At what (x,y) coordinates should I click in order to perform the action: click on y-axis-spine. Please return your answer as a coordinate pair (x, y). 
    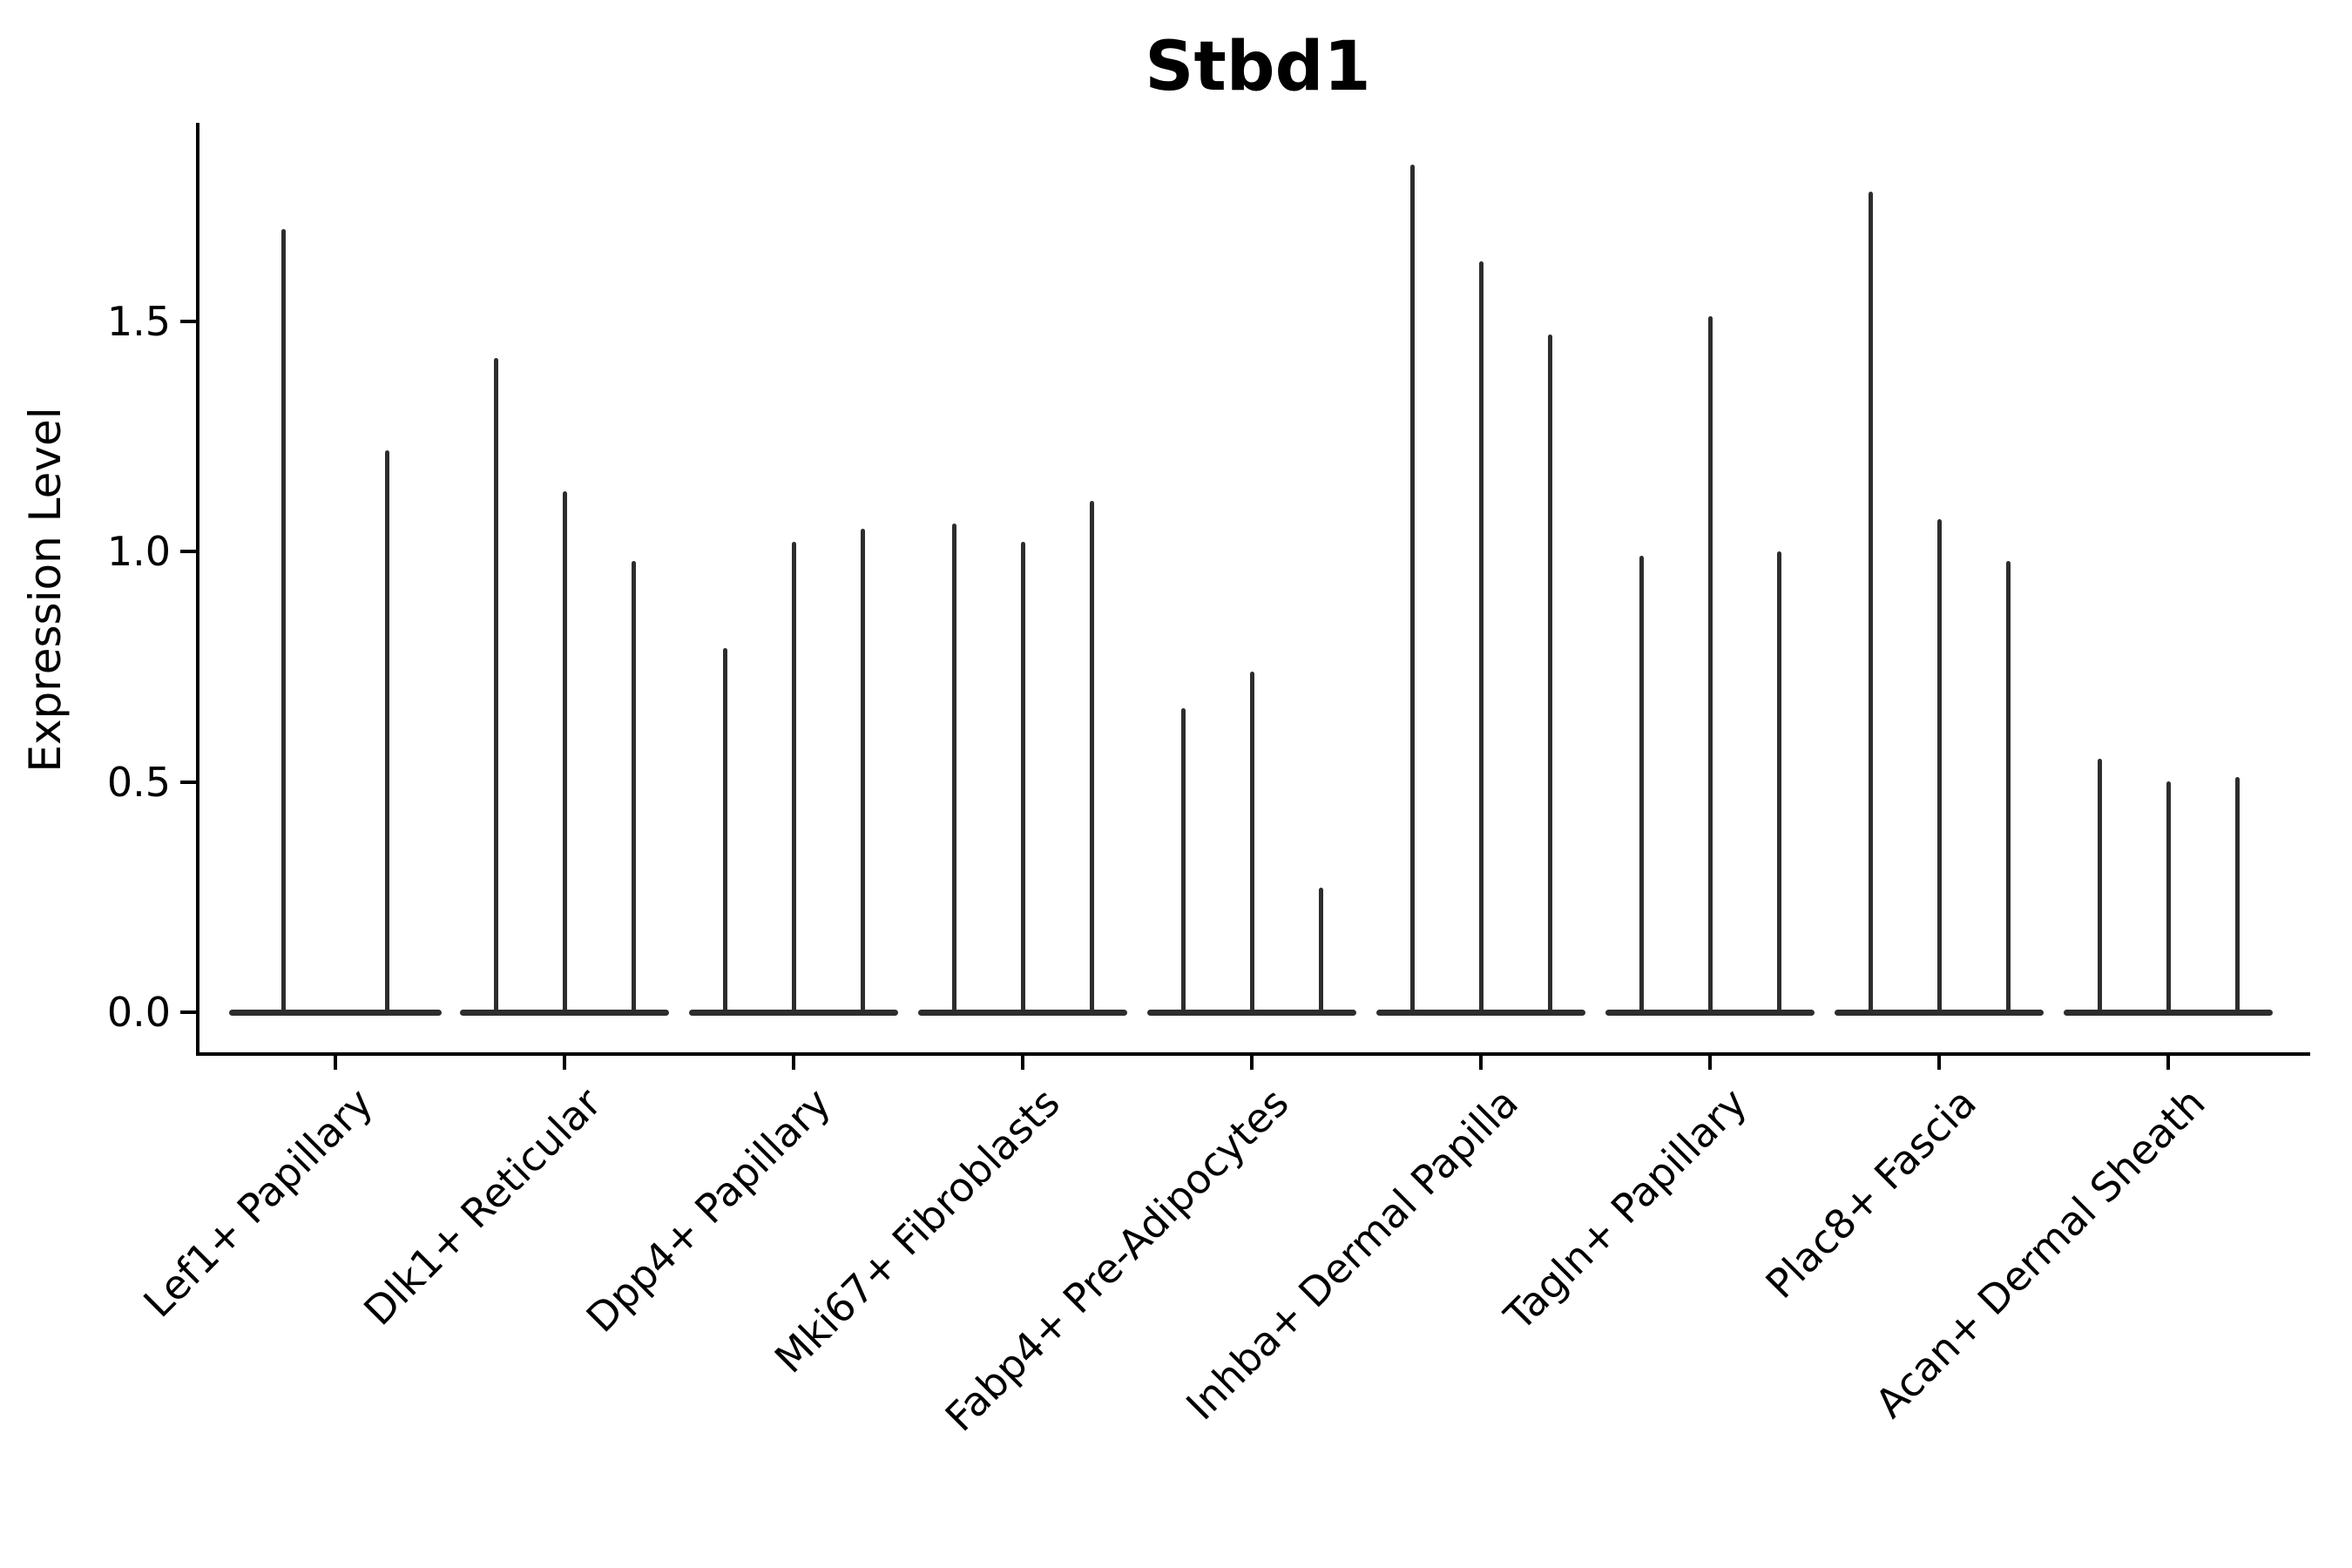
    Looking at the image, I should click on (198, 589).